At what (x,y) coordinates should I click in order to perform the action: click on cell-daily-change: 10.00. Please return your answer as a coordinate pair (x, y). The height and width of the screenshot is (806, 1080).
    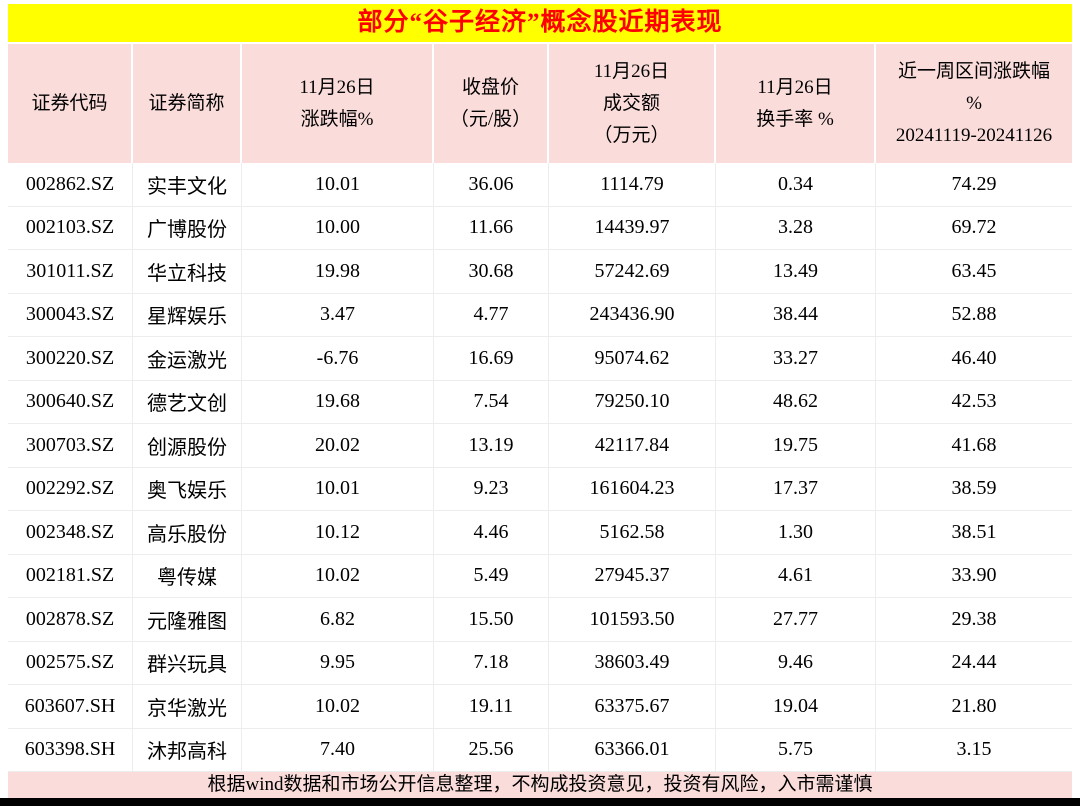
    Looking at the image, I should click on (338, 227).